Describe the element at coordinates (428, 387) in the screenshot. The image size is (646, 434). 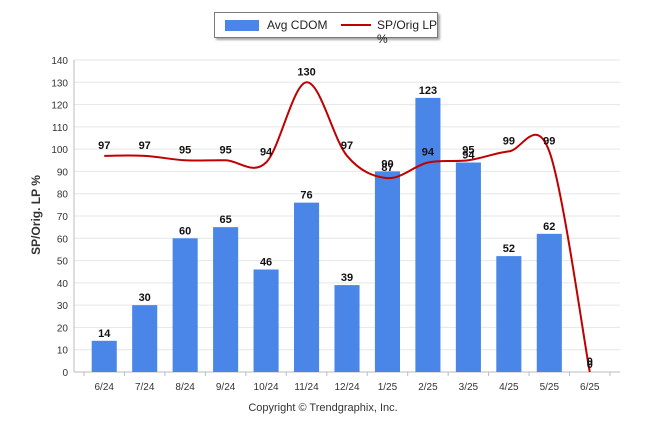
I see `x-tick-label: 2/25` at that location.